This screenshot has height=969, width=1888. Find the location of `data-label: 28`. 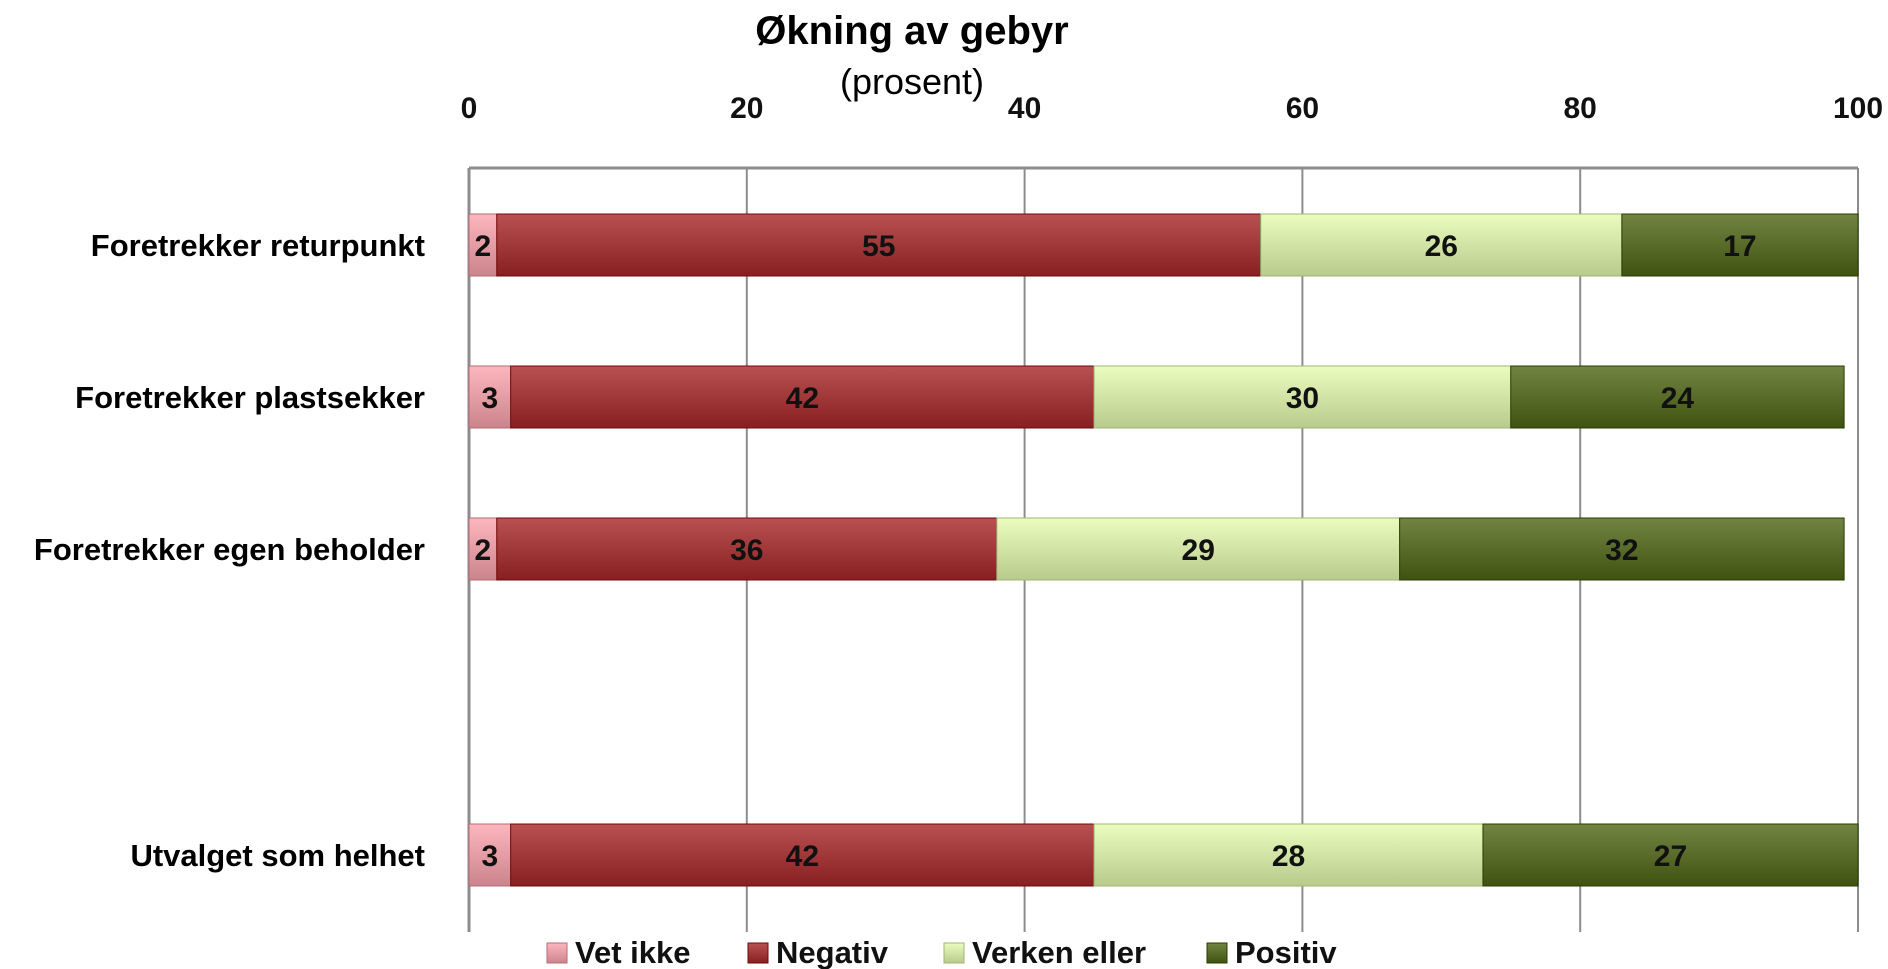

data-label: 28 is located at coordinates (1288, 856).